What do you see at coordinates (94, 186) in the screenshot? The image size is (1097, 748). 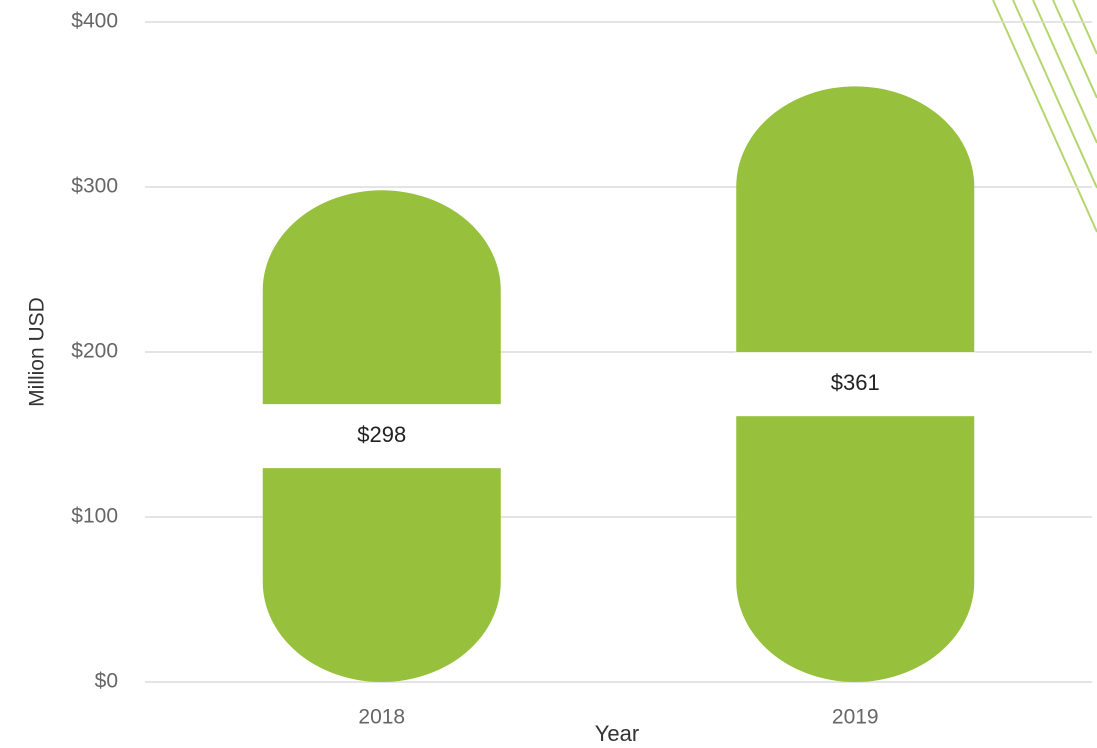 I see `y-tick-label: $300` at bounding box center [94, 186].